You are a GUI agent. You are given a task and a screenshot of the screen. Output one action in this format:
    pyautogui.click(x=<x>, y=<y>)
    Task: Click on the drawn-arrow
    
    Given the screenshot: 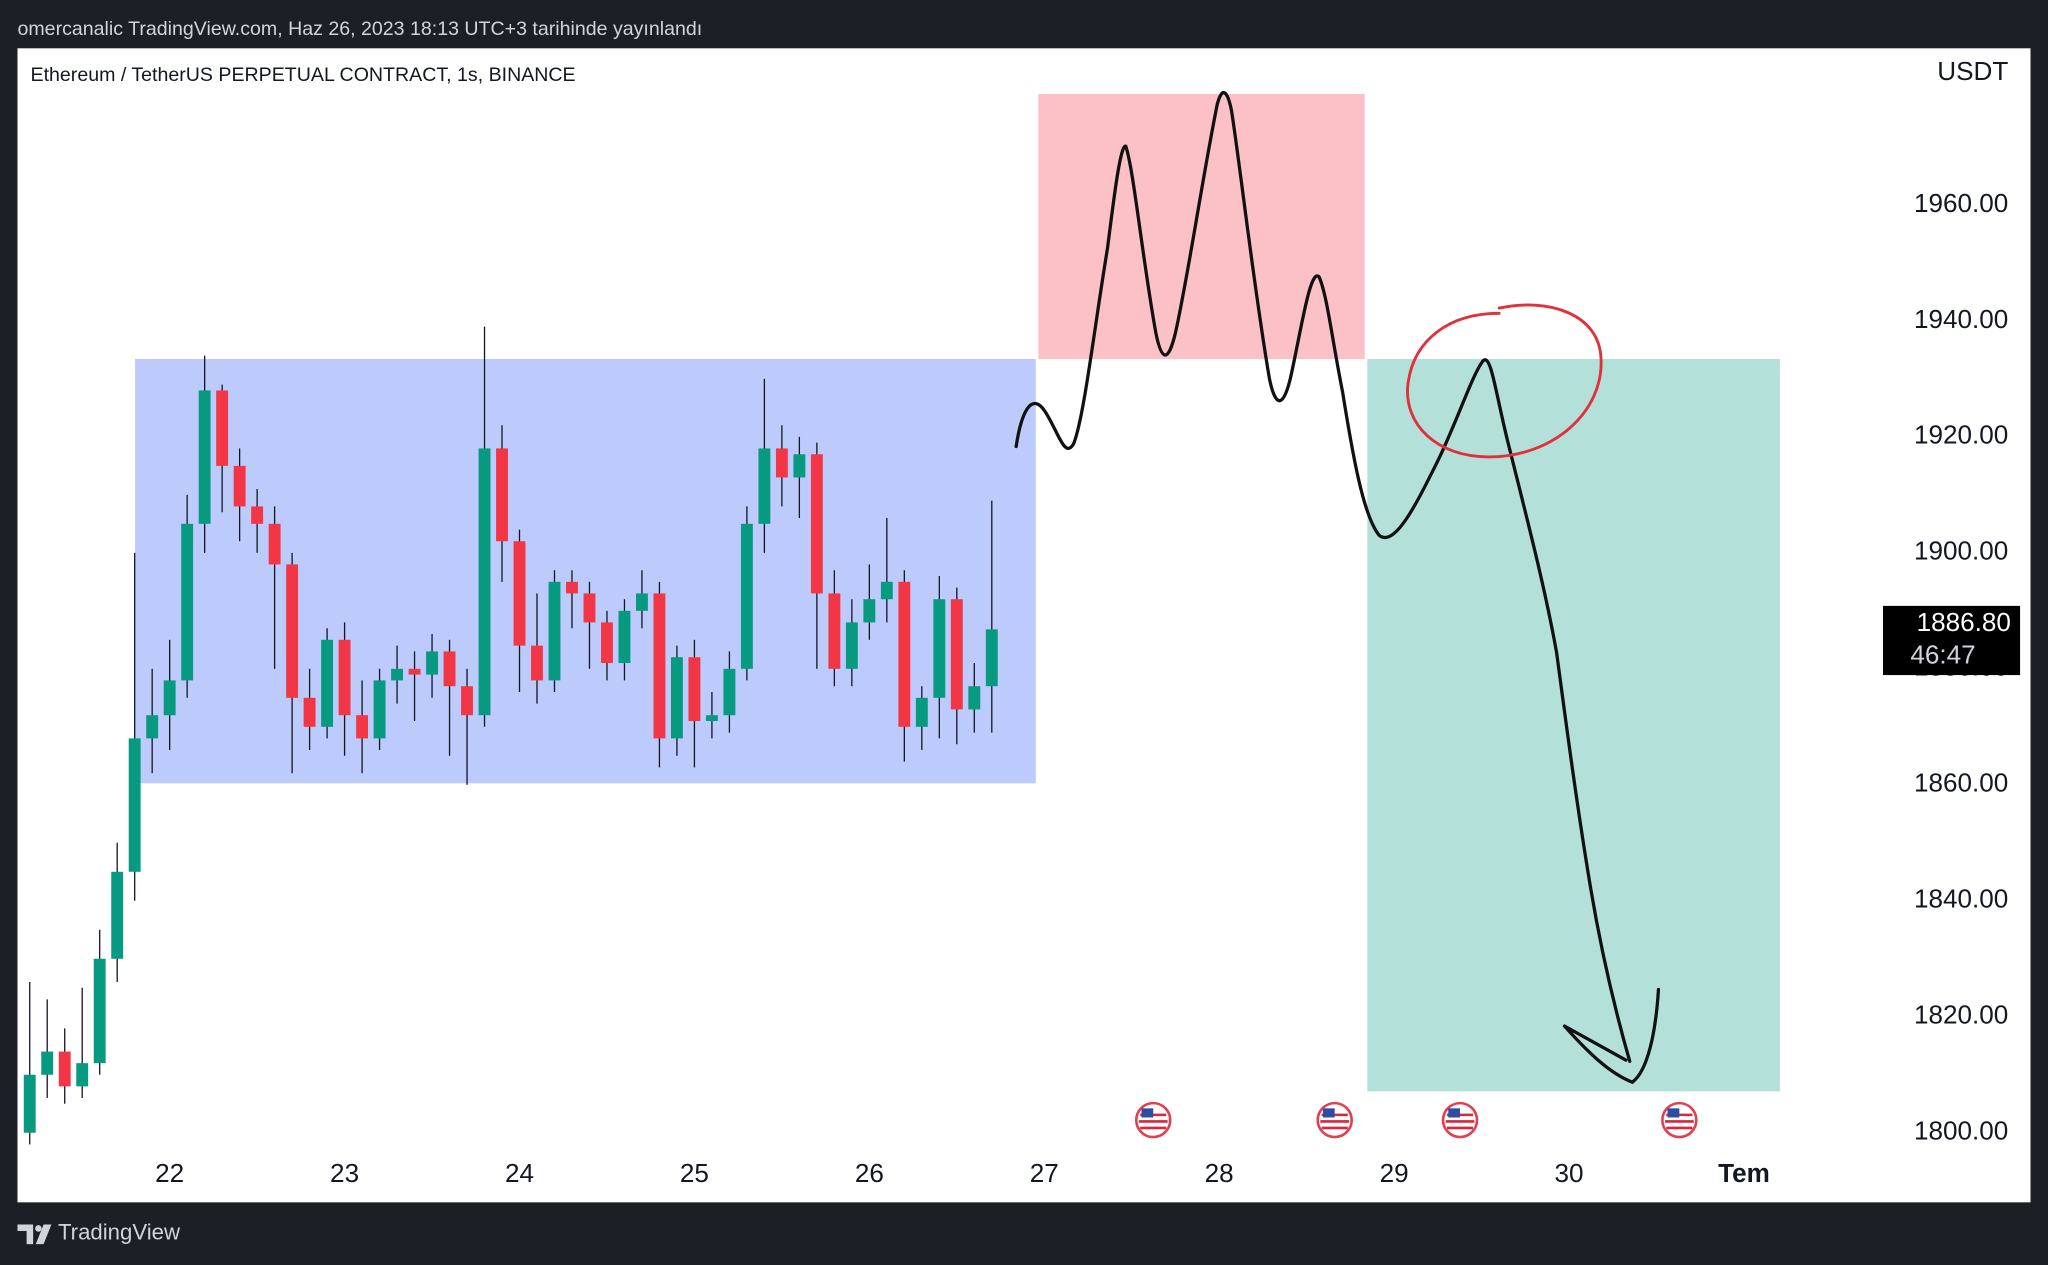 What is the action you would take?
    pyautogui.click(x=1611, y=1035)
    